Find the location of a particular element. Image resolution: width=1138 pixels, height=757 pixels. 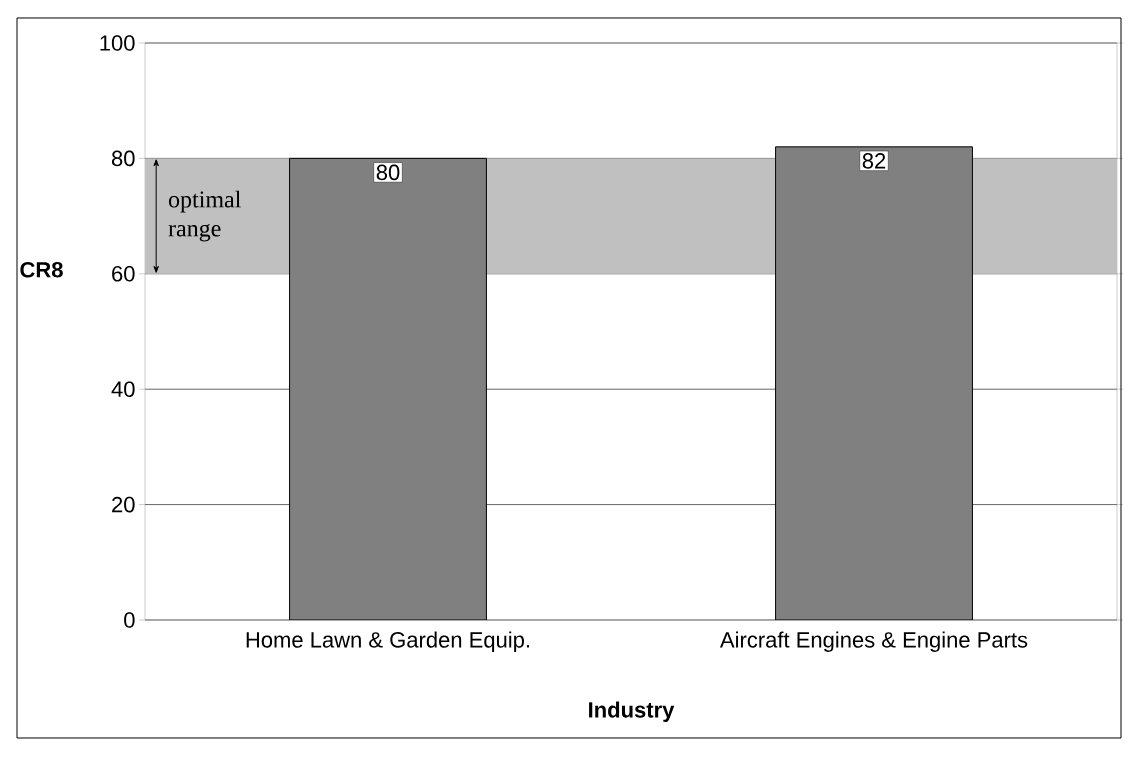

y-tick-label: 60 is located at coordinates (123, 274).